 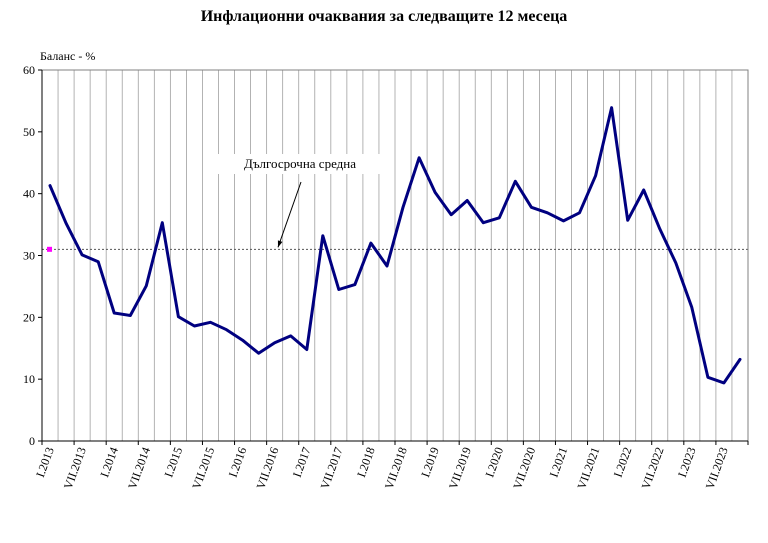 What do you see at coordinates (45, 462) in the screenshot?
I see `x-tick-label: I.2013` at bounding box center [45, 462].